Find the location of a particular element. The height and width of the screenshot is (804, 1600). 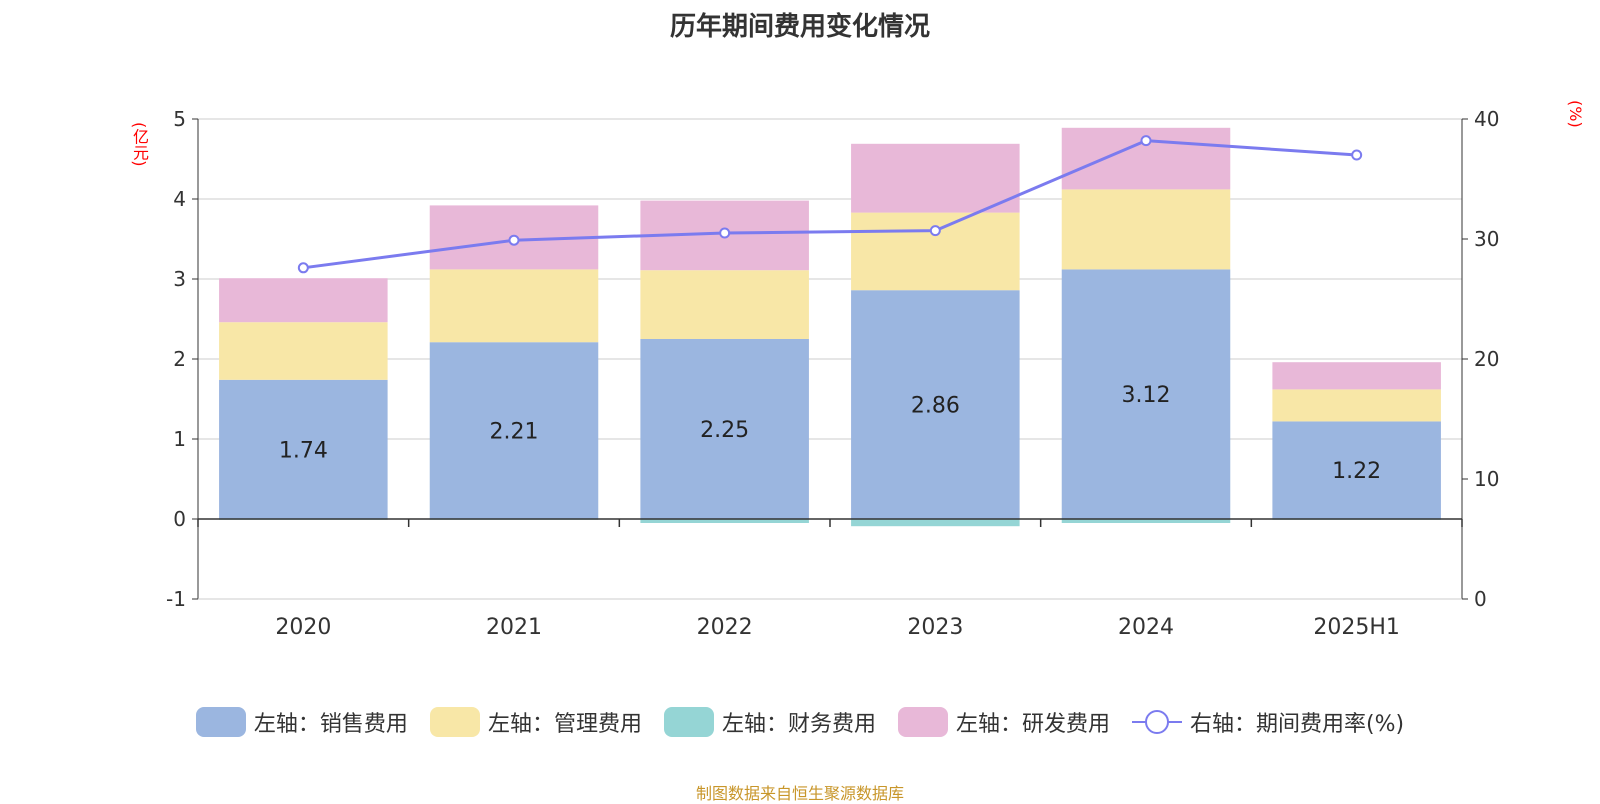

x-axis-tick-label: 2021 is located at coordinates (514, 627).